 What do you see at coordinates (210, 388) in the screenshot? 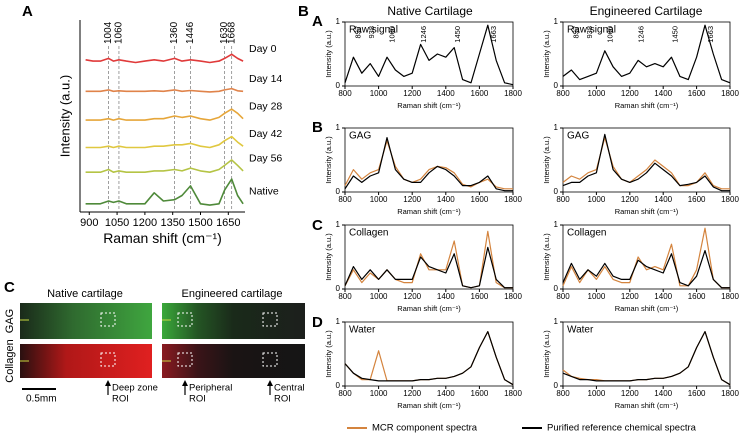
I see `roi-label: Peripheral` at bounding box center [210, 388].